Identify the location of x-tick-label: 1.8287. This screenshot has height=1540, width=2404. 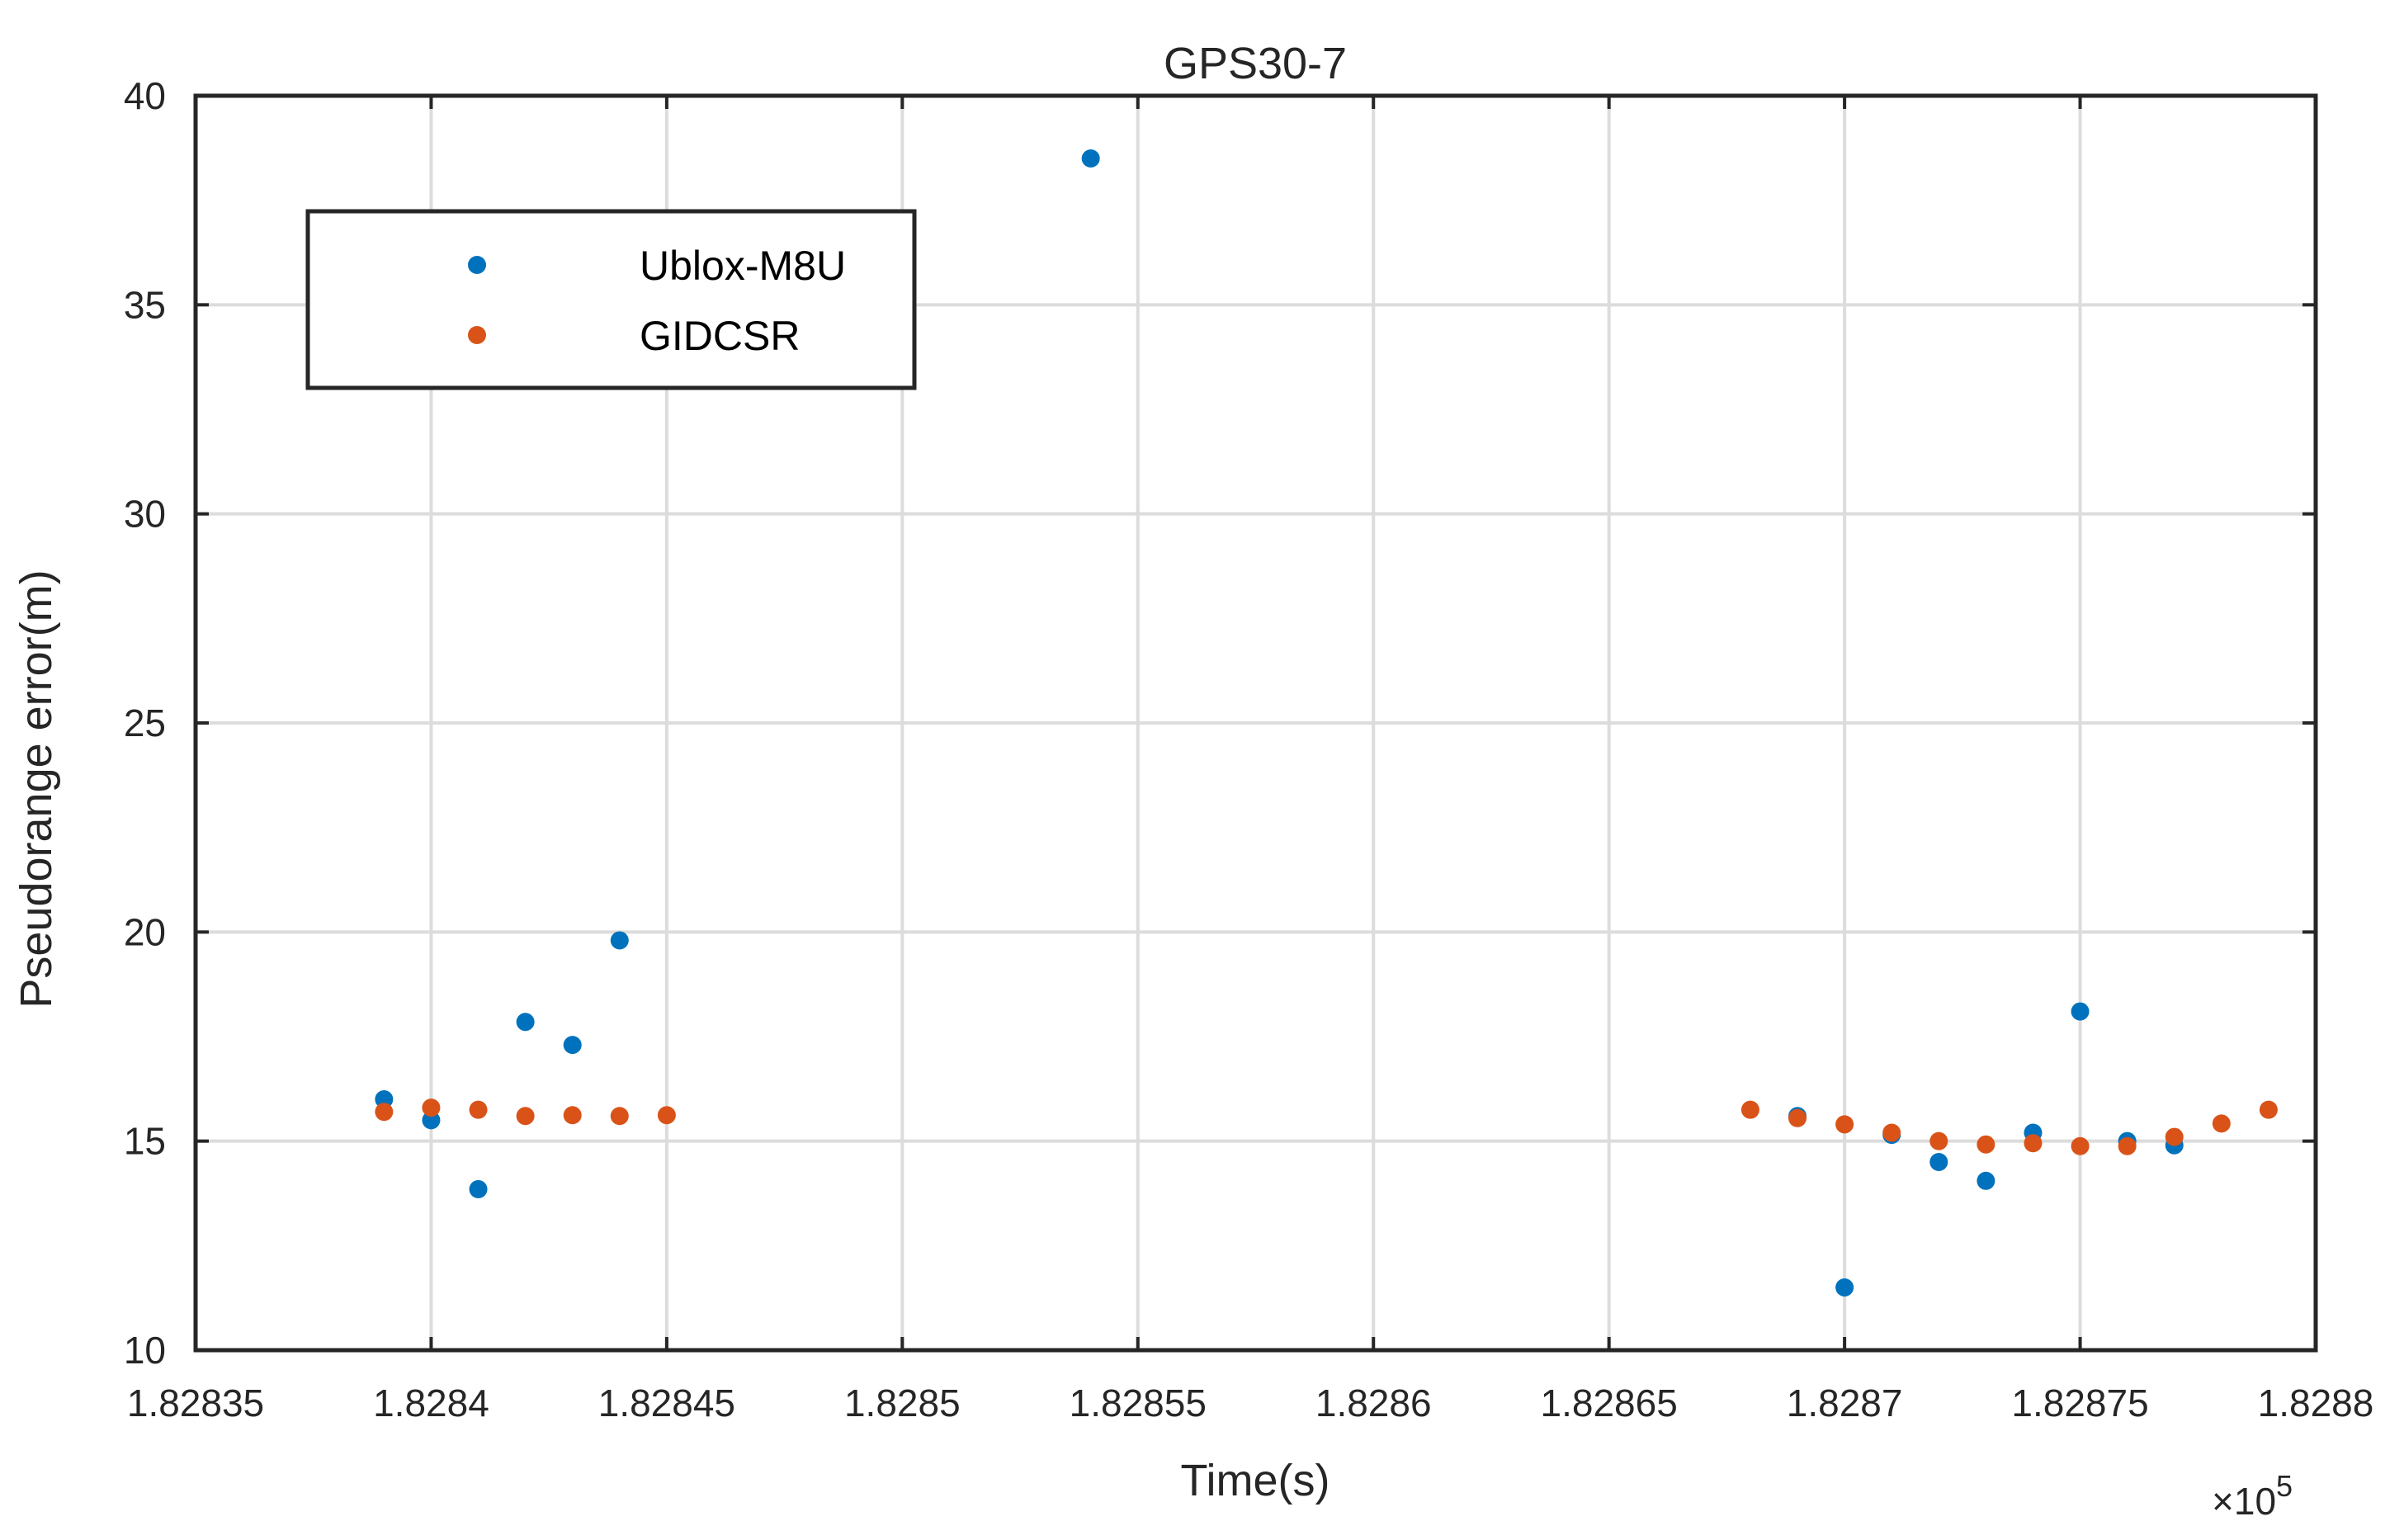
(1845, 1403).